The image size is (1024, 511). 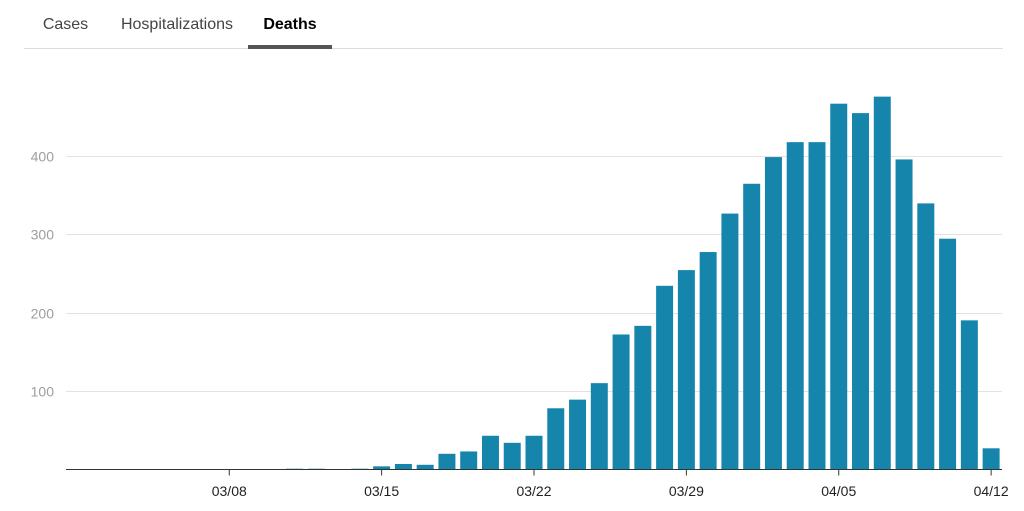 What do you see at coordinates (43, 314) in the screenshot?
I see `chart-y-tick-label: 200` at bounding box center [43, 314].